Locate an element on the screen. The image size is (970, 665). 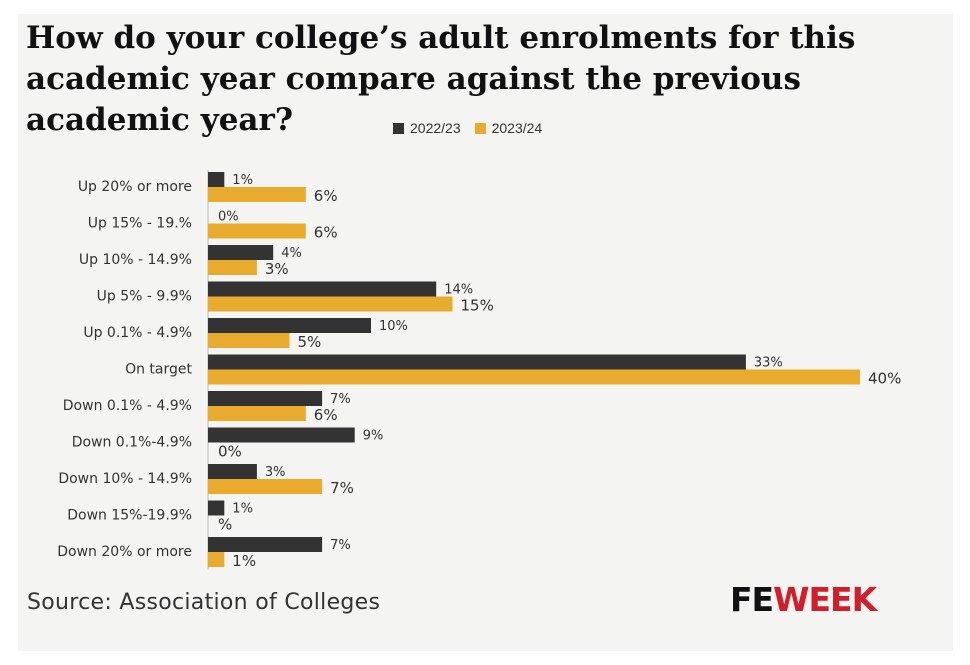
data-label-2023-24: 7% is located at coordinates (342, 488).